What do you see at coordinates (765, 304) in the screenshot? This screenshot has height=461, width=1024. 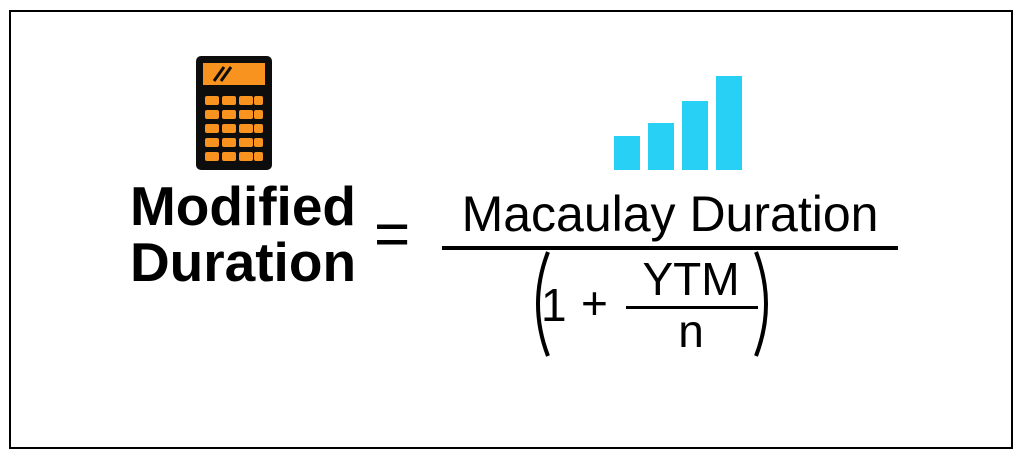 I see `close-parenthesis` at bounding box center [765, 304].